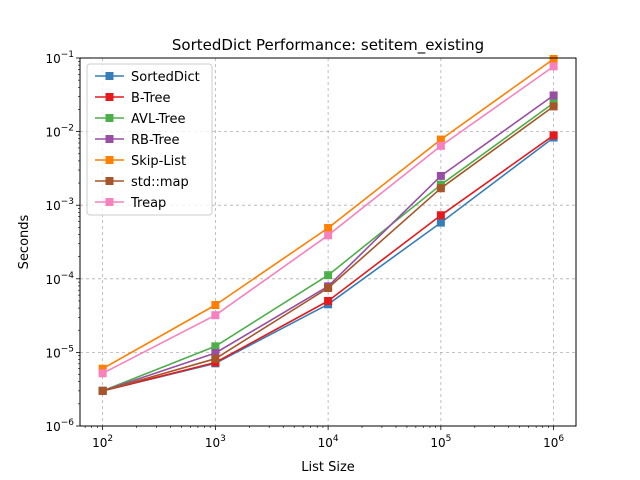 The height and width of the screenshot is (480, 640). Describe the element at coordinates (102, 442) in the screenshot. I see `x-tick-label: 10²` at that location.